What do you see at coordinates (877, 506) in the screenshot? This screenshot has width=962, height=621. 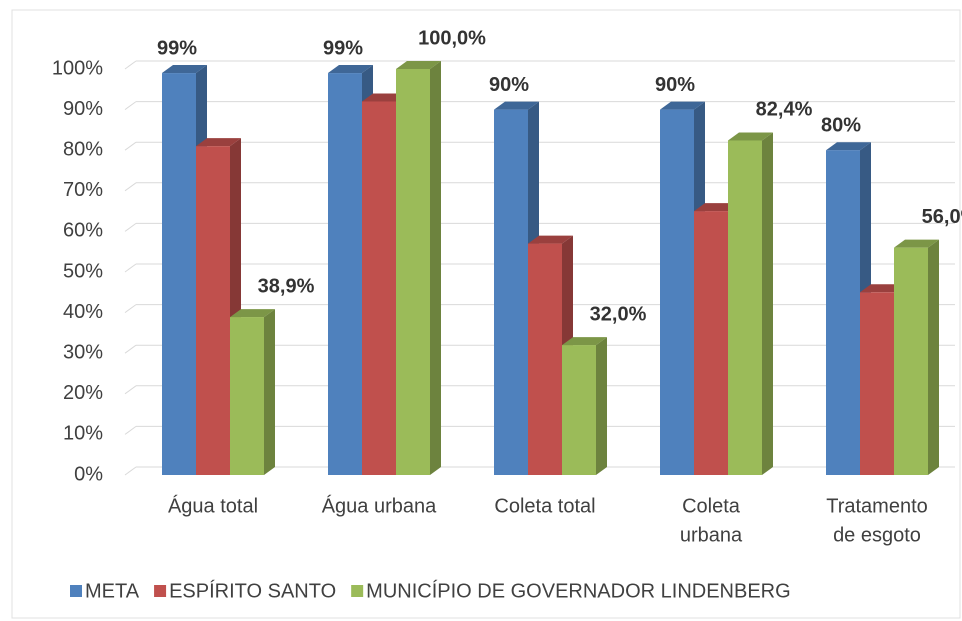 I see `x-tick-label: Tratamento` at bounding box center [877, 506].